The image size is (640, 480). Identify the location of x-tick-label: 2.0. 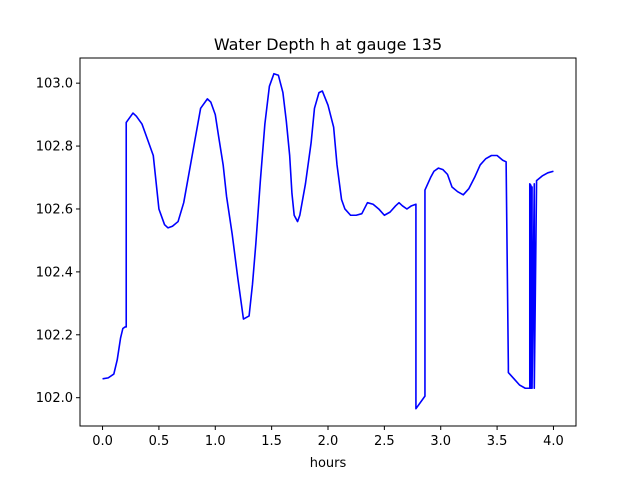
(328, 441).